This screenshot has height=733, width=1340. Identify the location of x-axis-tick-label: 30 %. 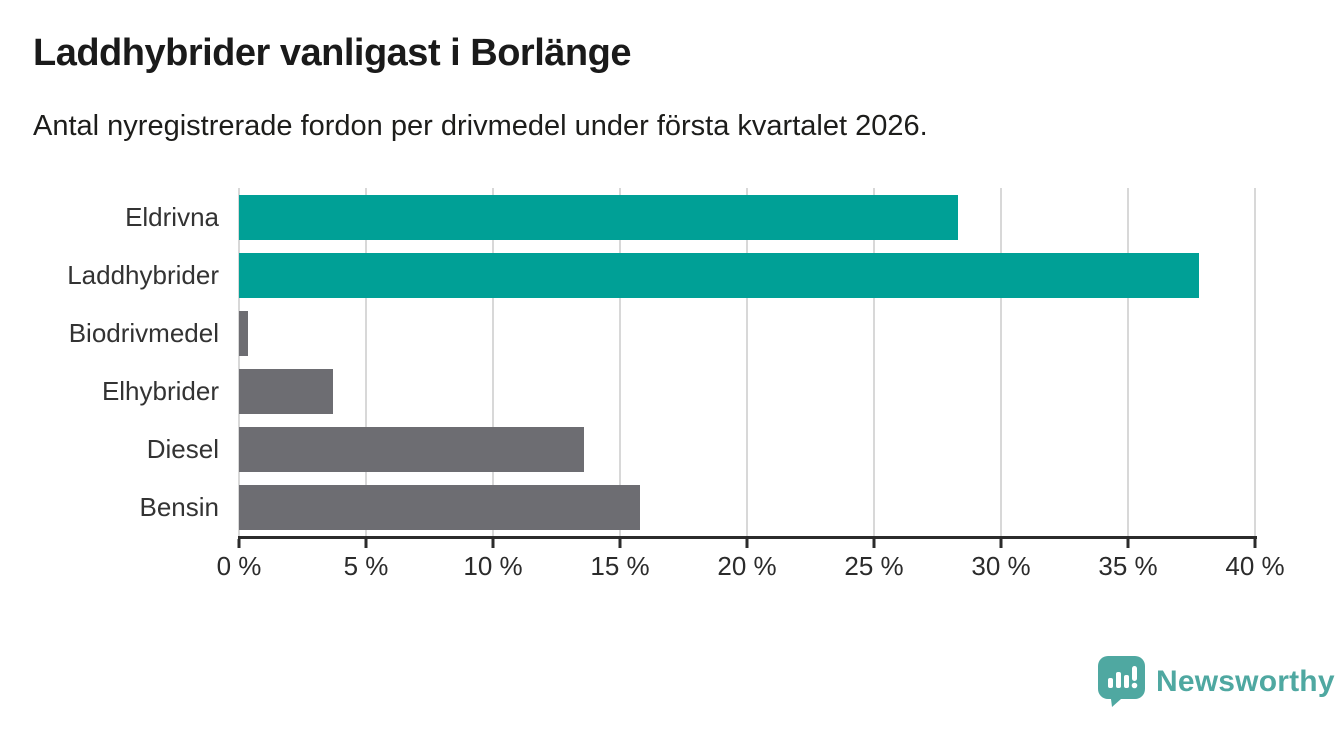
(1001, 566).